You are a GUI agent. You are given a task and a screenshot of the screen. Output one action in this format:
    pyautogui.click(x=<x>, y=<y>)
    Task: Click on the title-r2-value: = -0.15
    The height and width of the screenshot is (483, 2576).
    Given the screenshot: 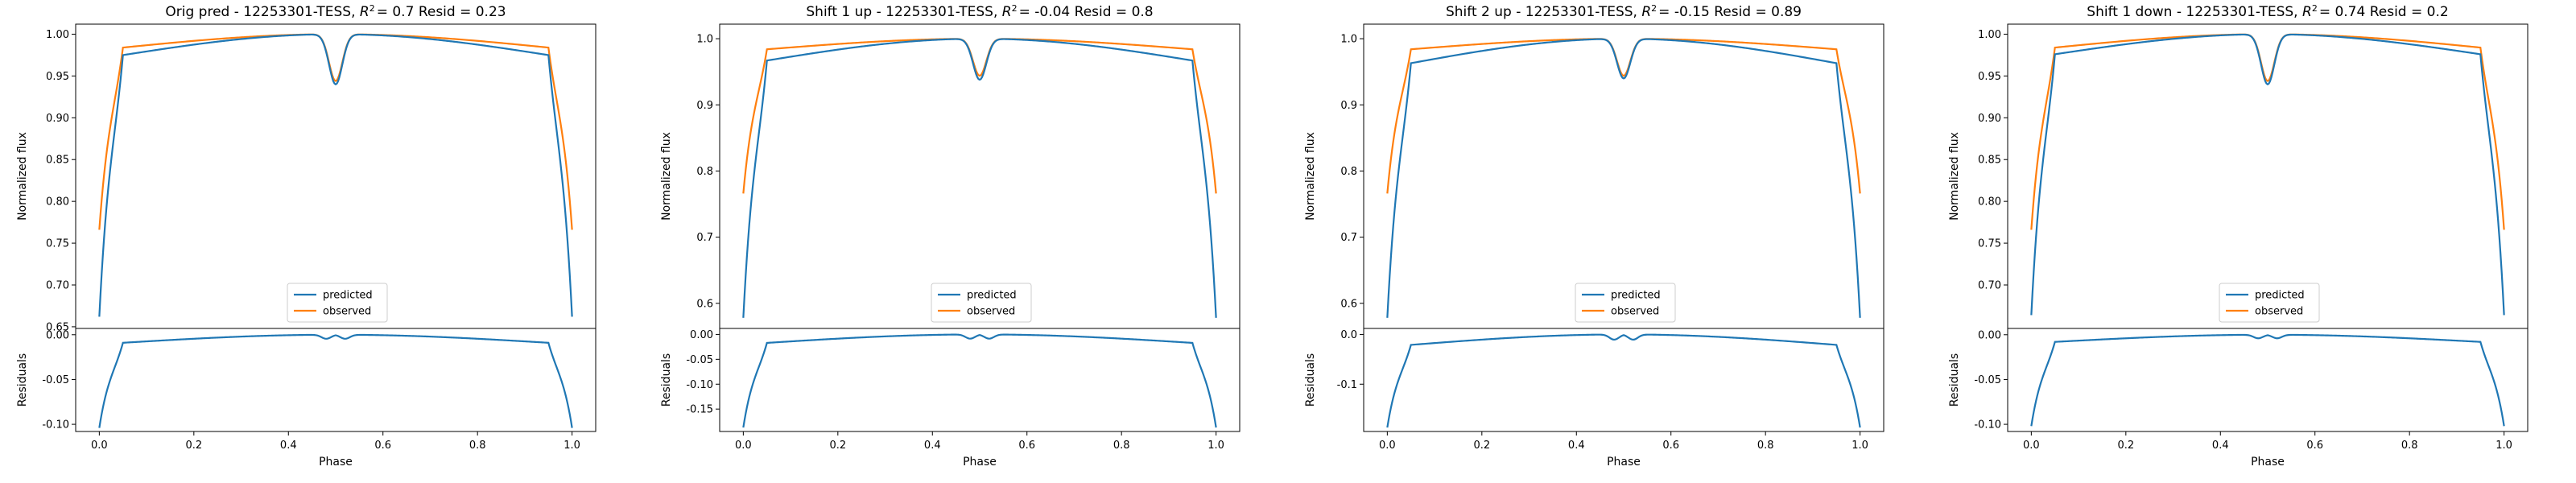 What is the action you would take?
    pyautogui.click(x=1686, y=12)
    